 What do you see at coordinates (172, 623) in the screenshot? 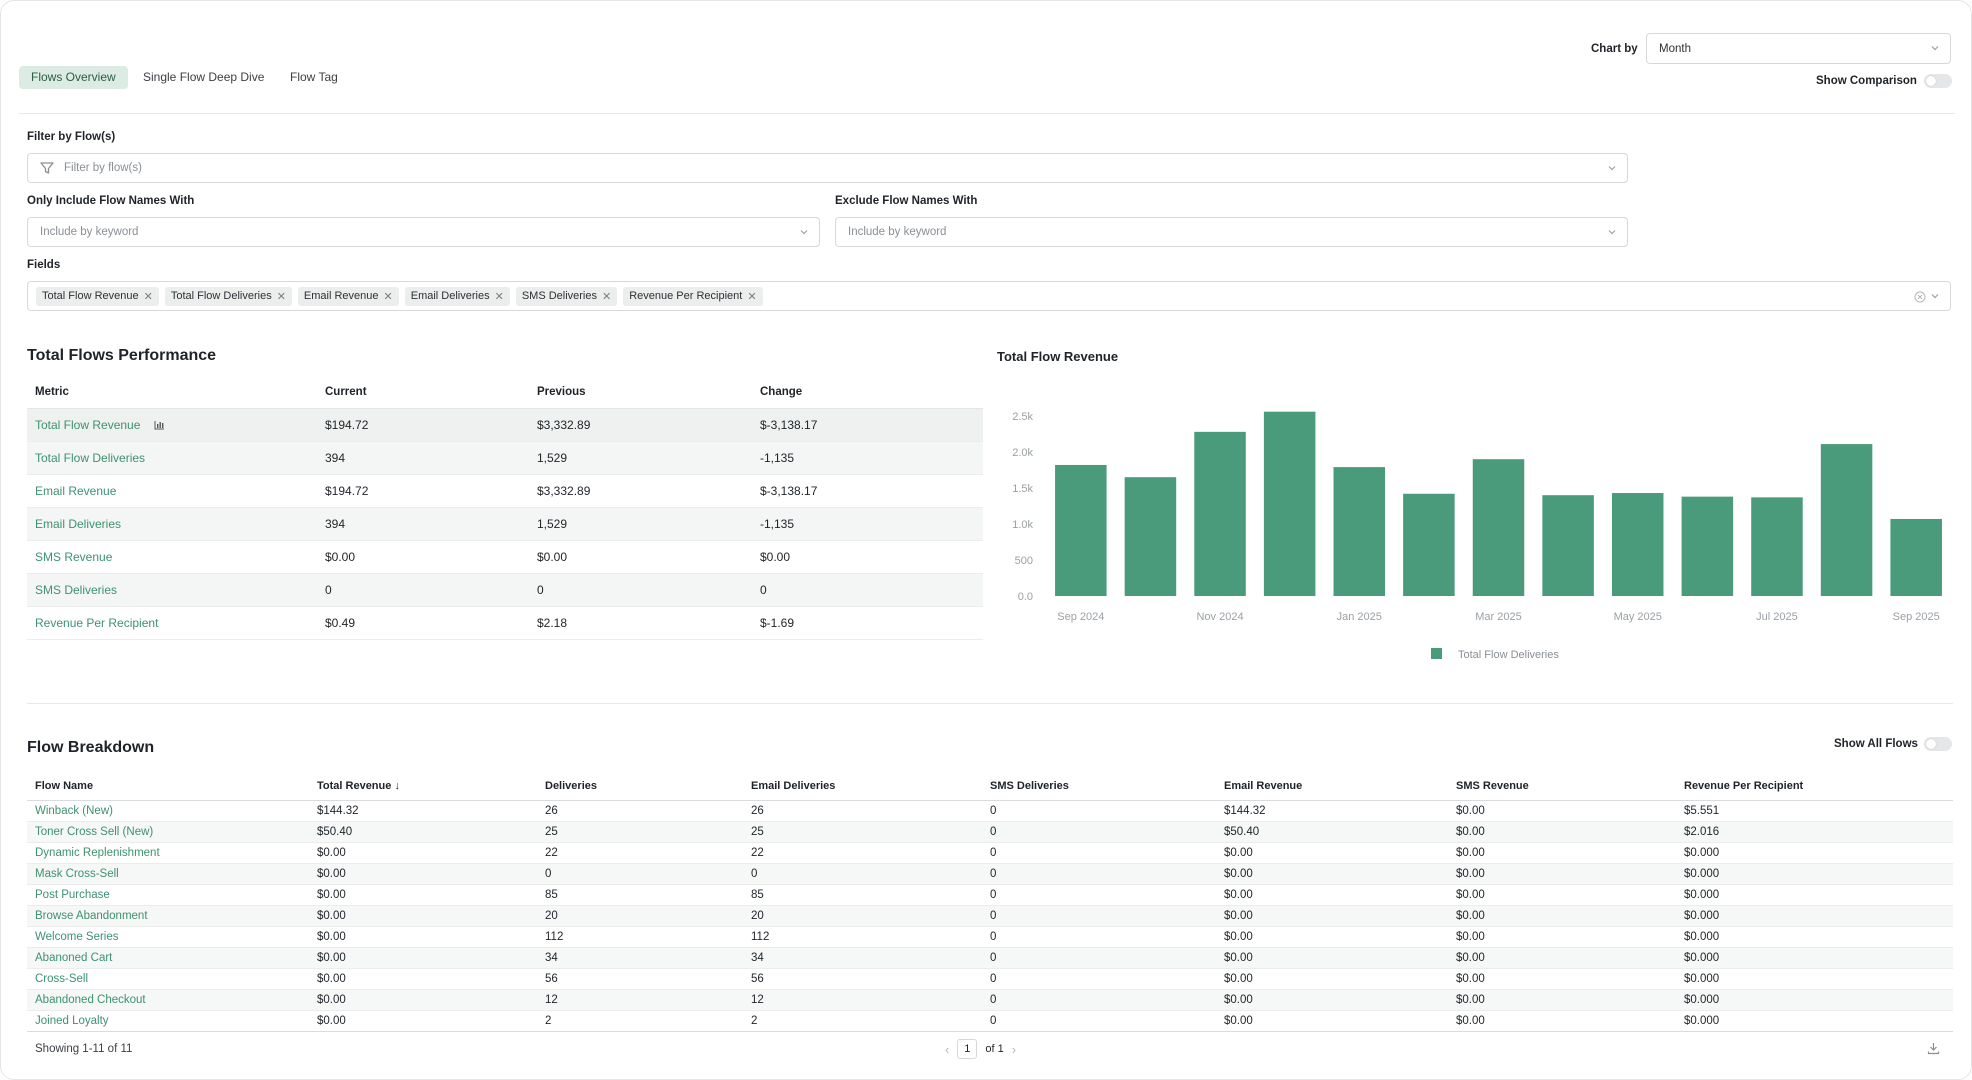
I see `metric-cell: Revenue Per Recipient` at bounding box center [172, 623].